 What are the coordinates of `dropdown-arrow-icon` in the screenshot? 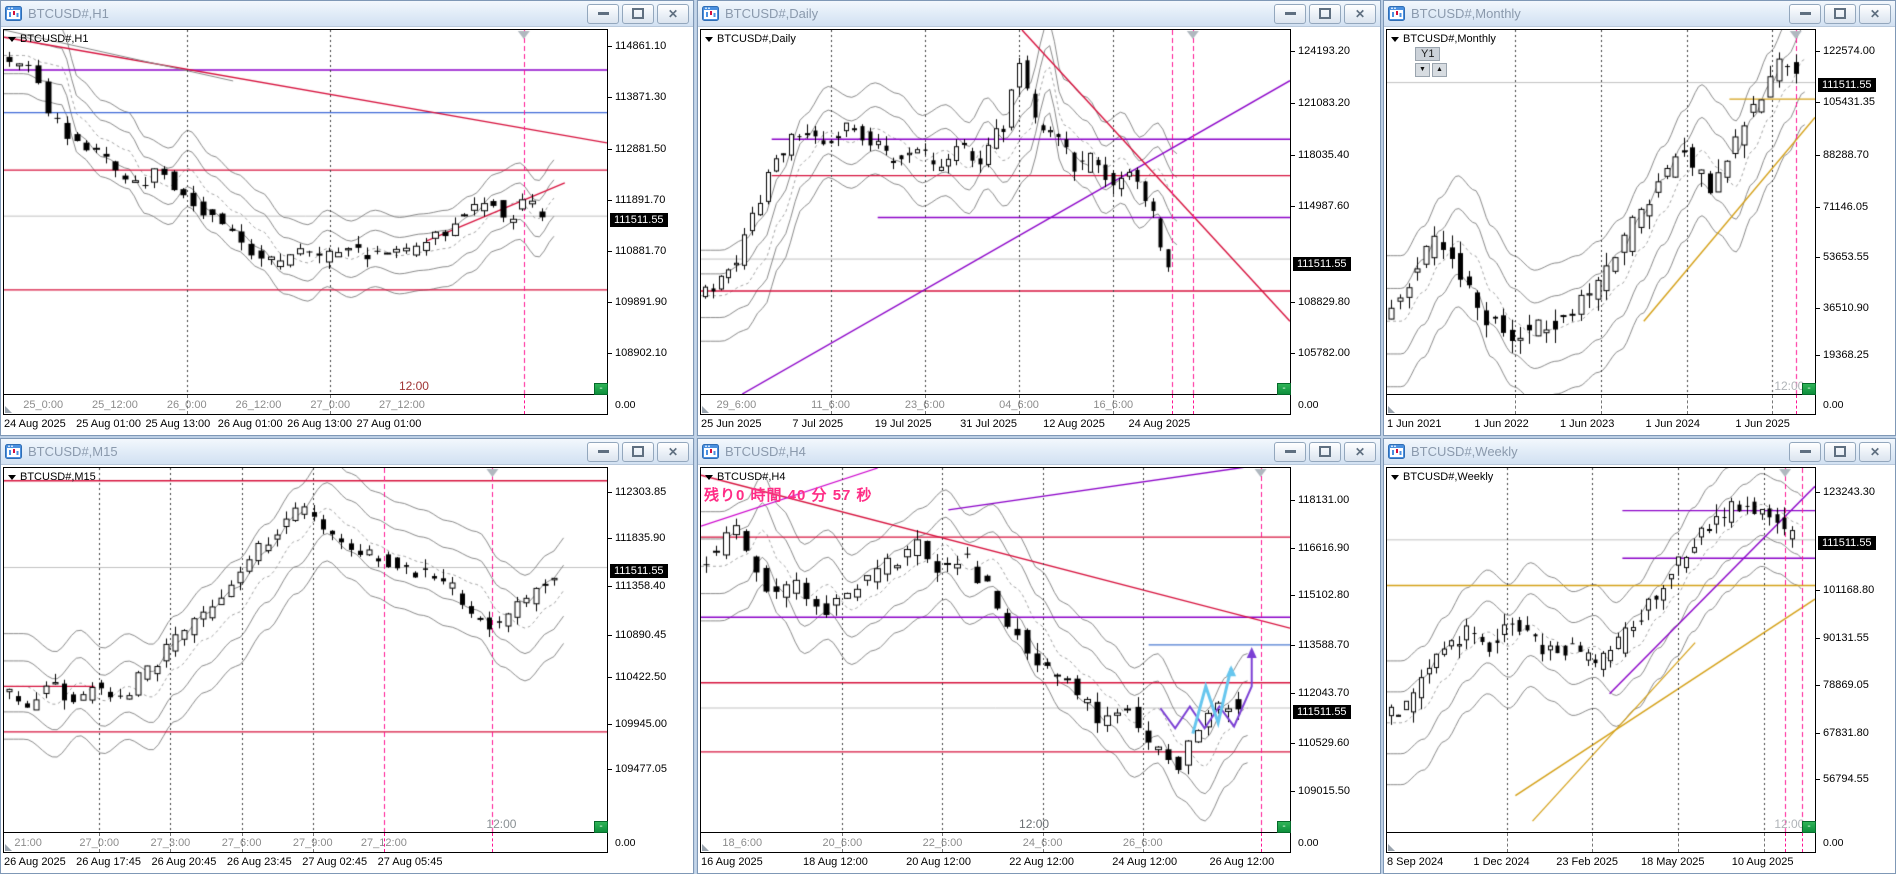 It's located at (1395, 39).